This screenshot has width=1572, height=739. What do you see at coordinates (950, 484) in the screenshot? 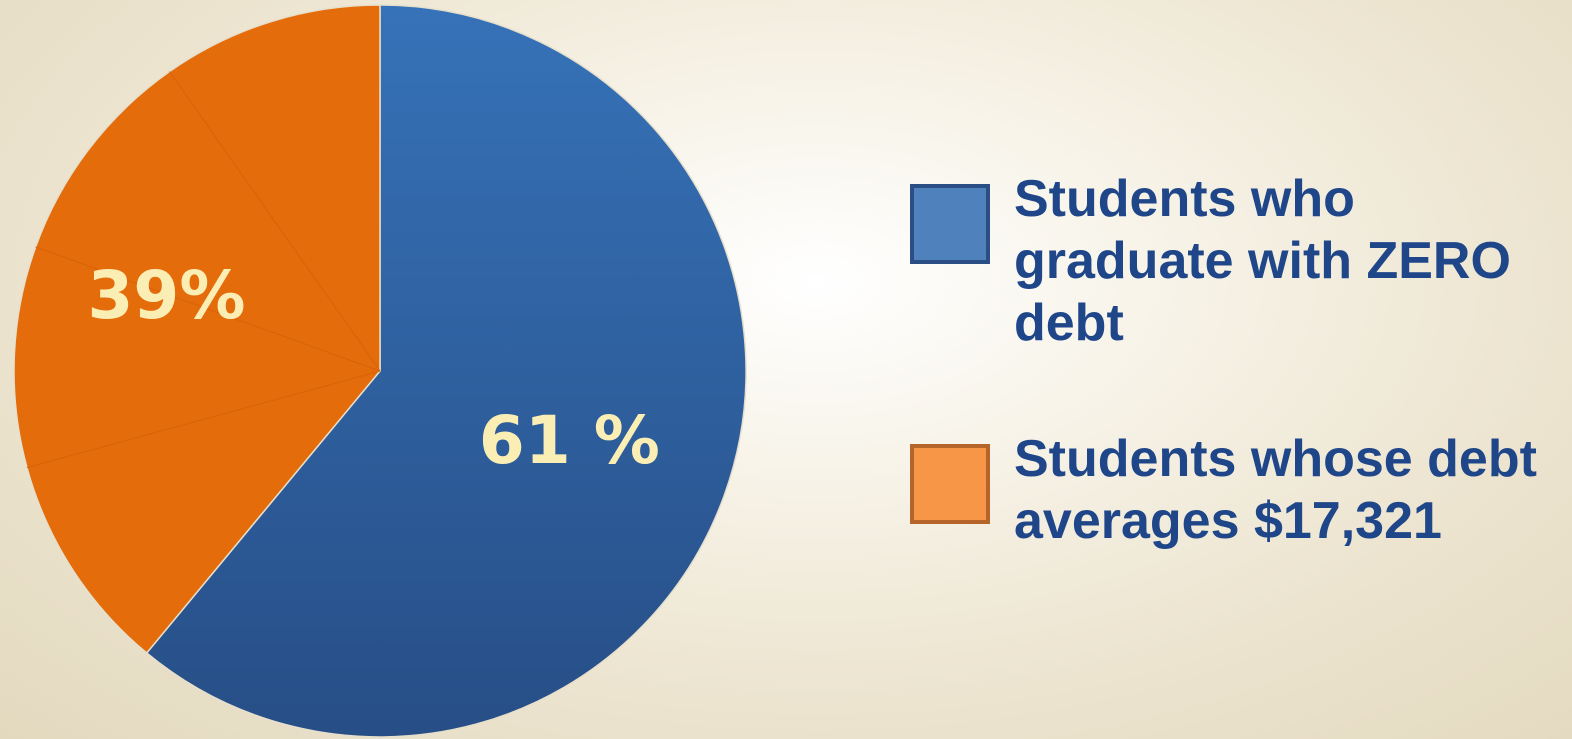
I see `legend-swatch-debt` at bounding box center [950, 484].